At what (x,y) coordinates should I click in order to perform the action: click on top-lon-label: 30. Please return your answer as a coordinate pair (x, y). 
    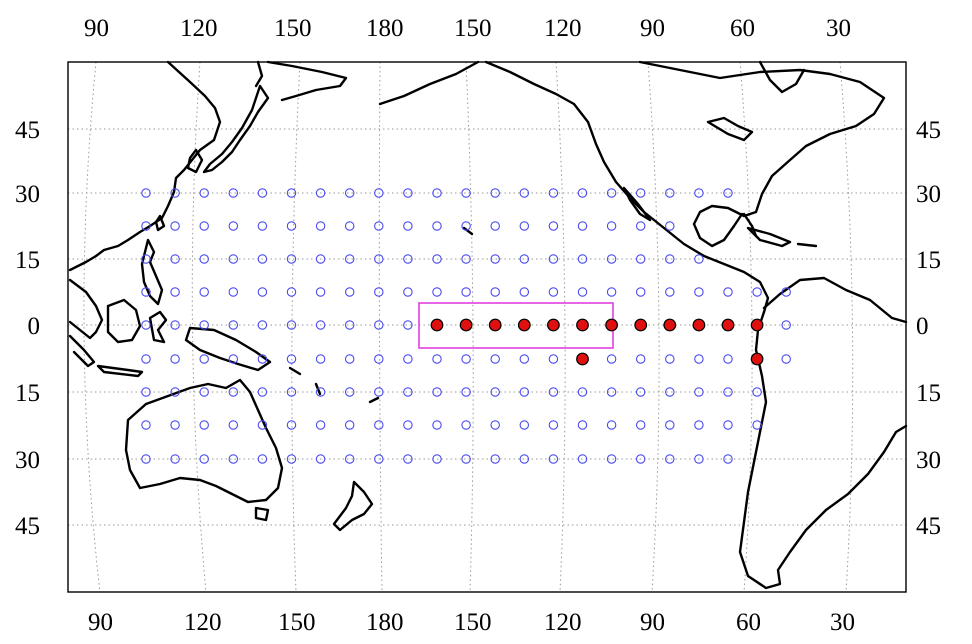
    Looking at the image, I should click on (838, 28).